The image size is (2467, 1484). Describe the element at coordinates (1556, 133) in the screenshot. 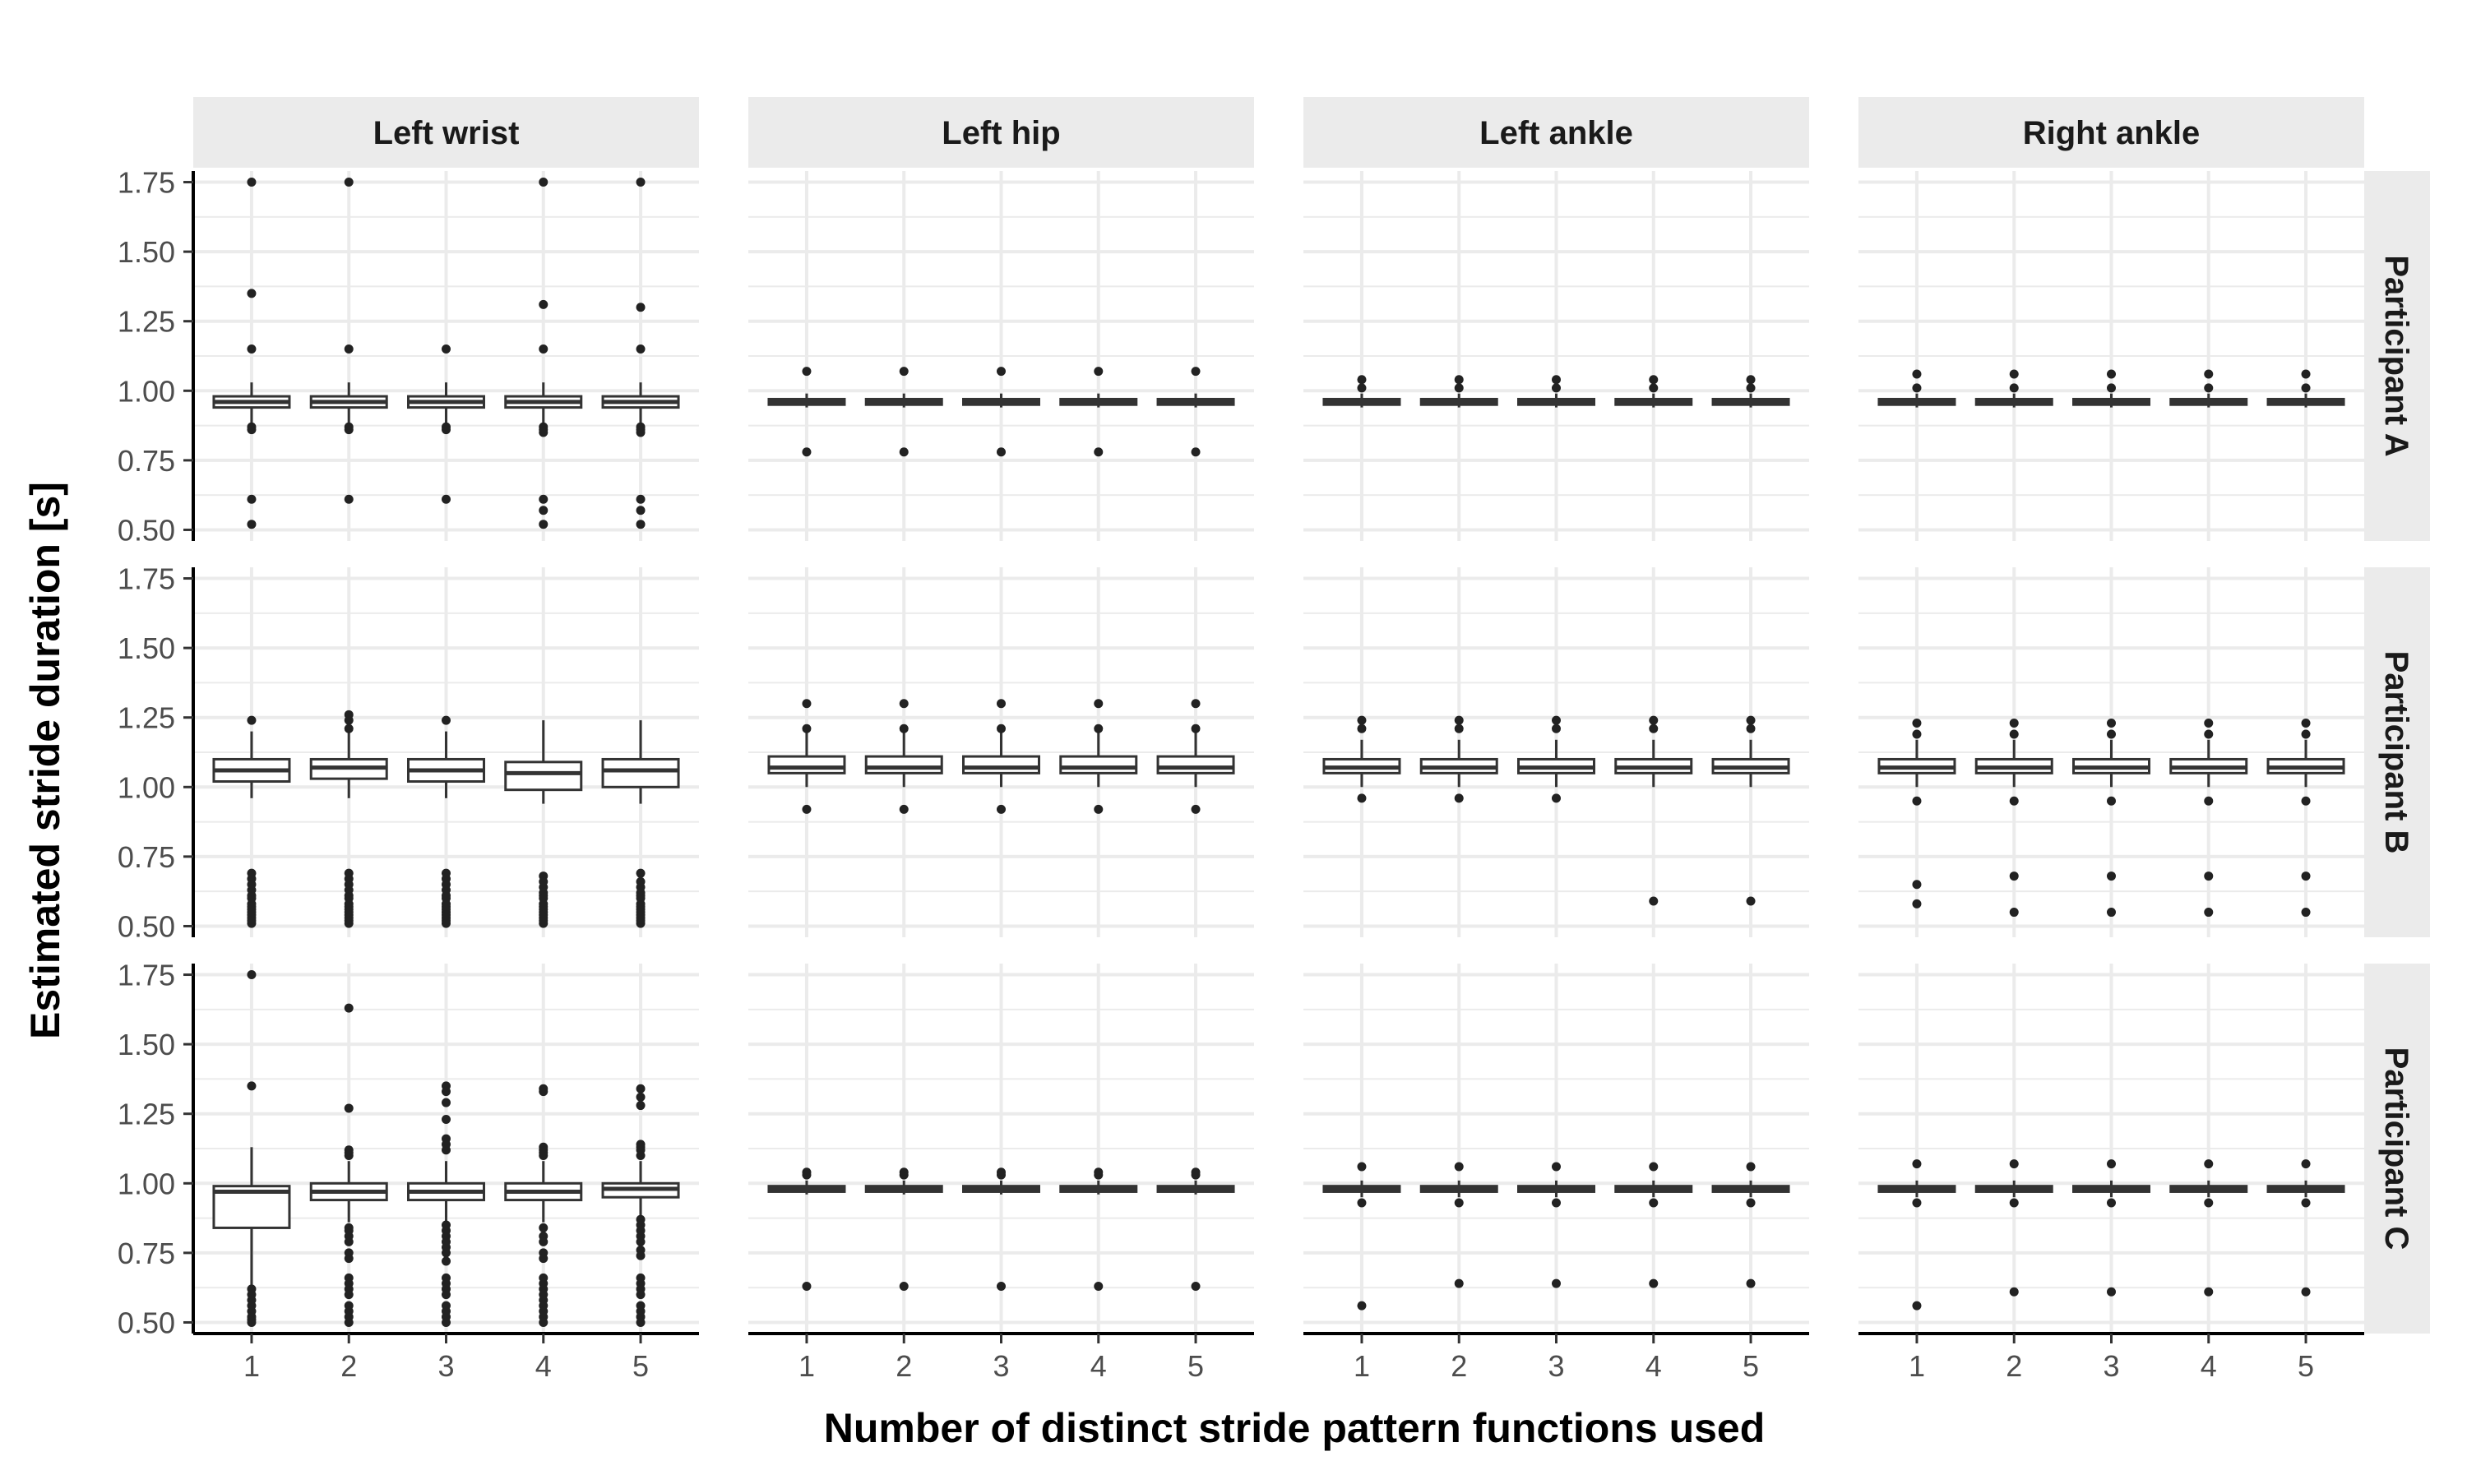

I see `column-strip-label: Left ankle` at that location.